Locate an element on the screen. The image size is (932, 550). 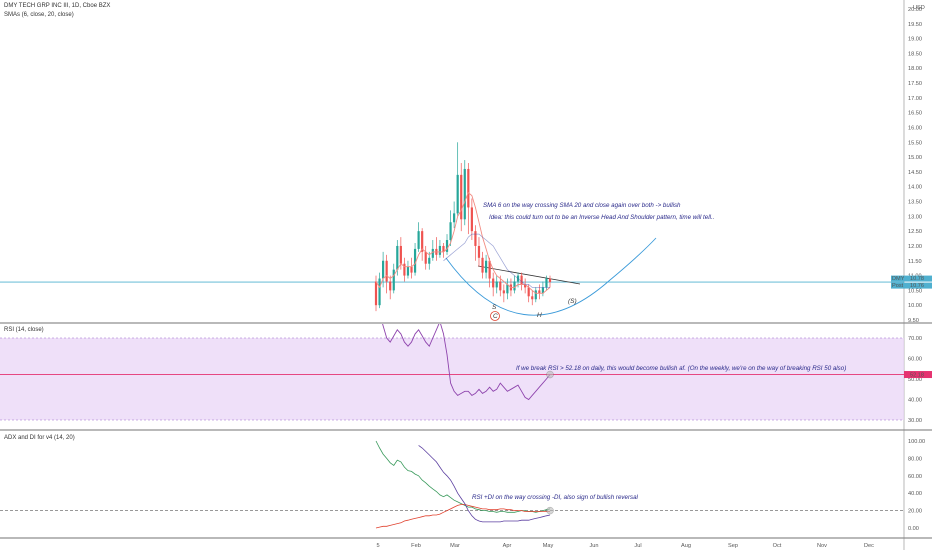
price-tick-label: 17.50 is located at coordinates (915, 84).